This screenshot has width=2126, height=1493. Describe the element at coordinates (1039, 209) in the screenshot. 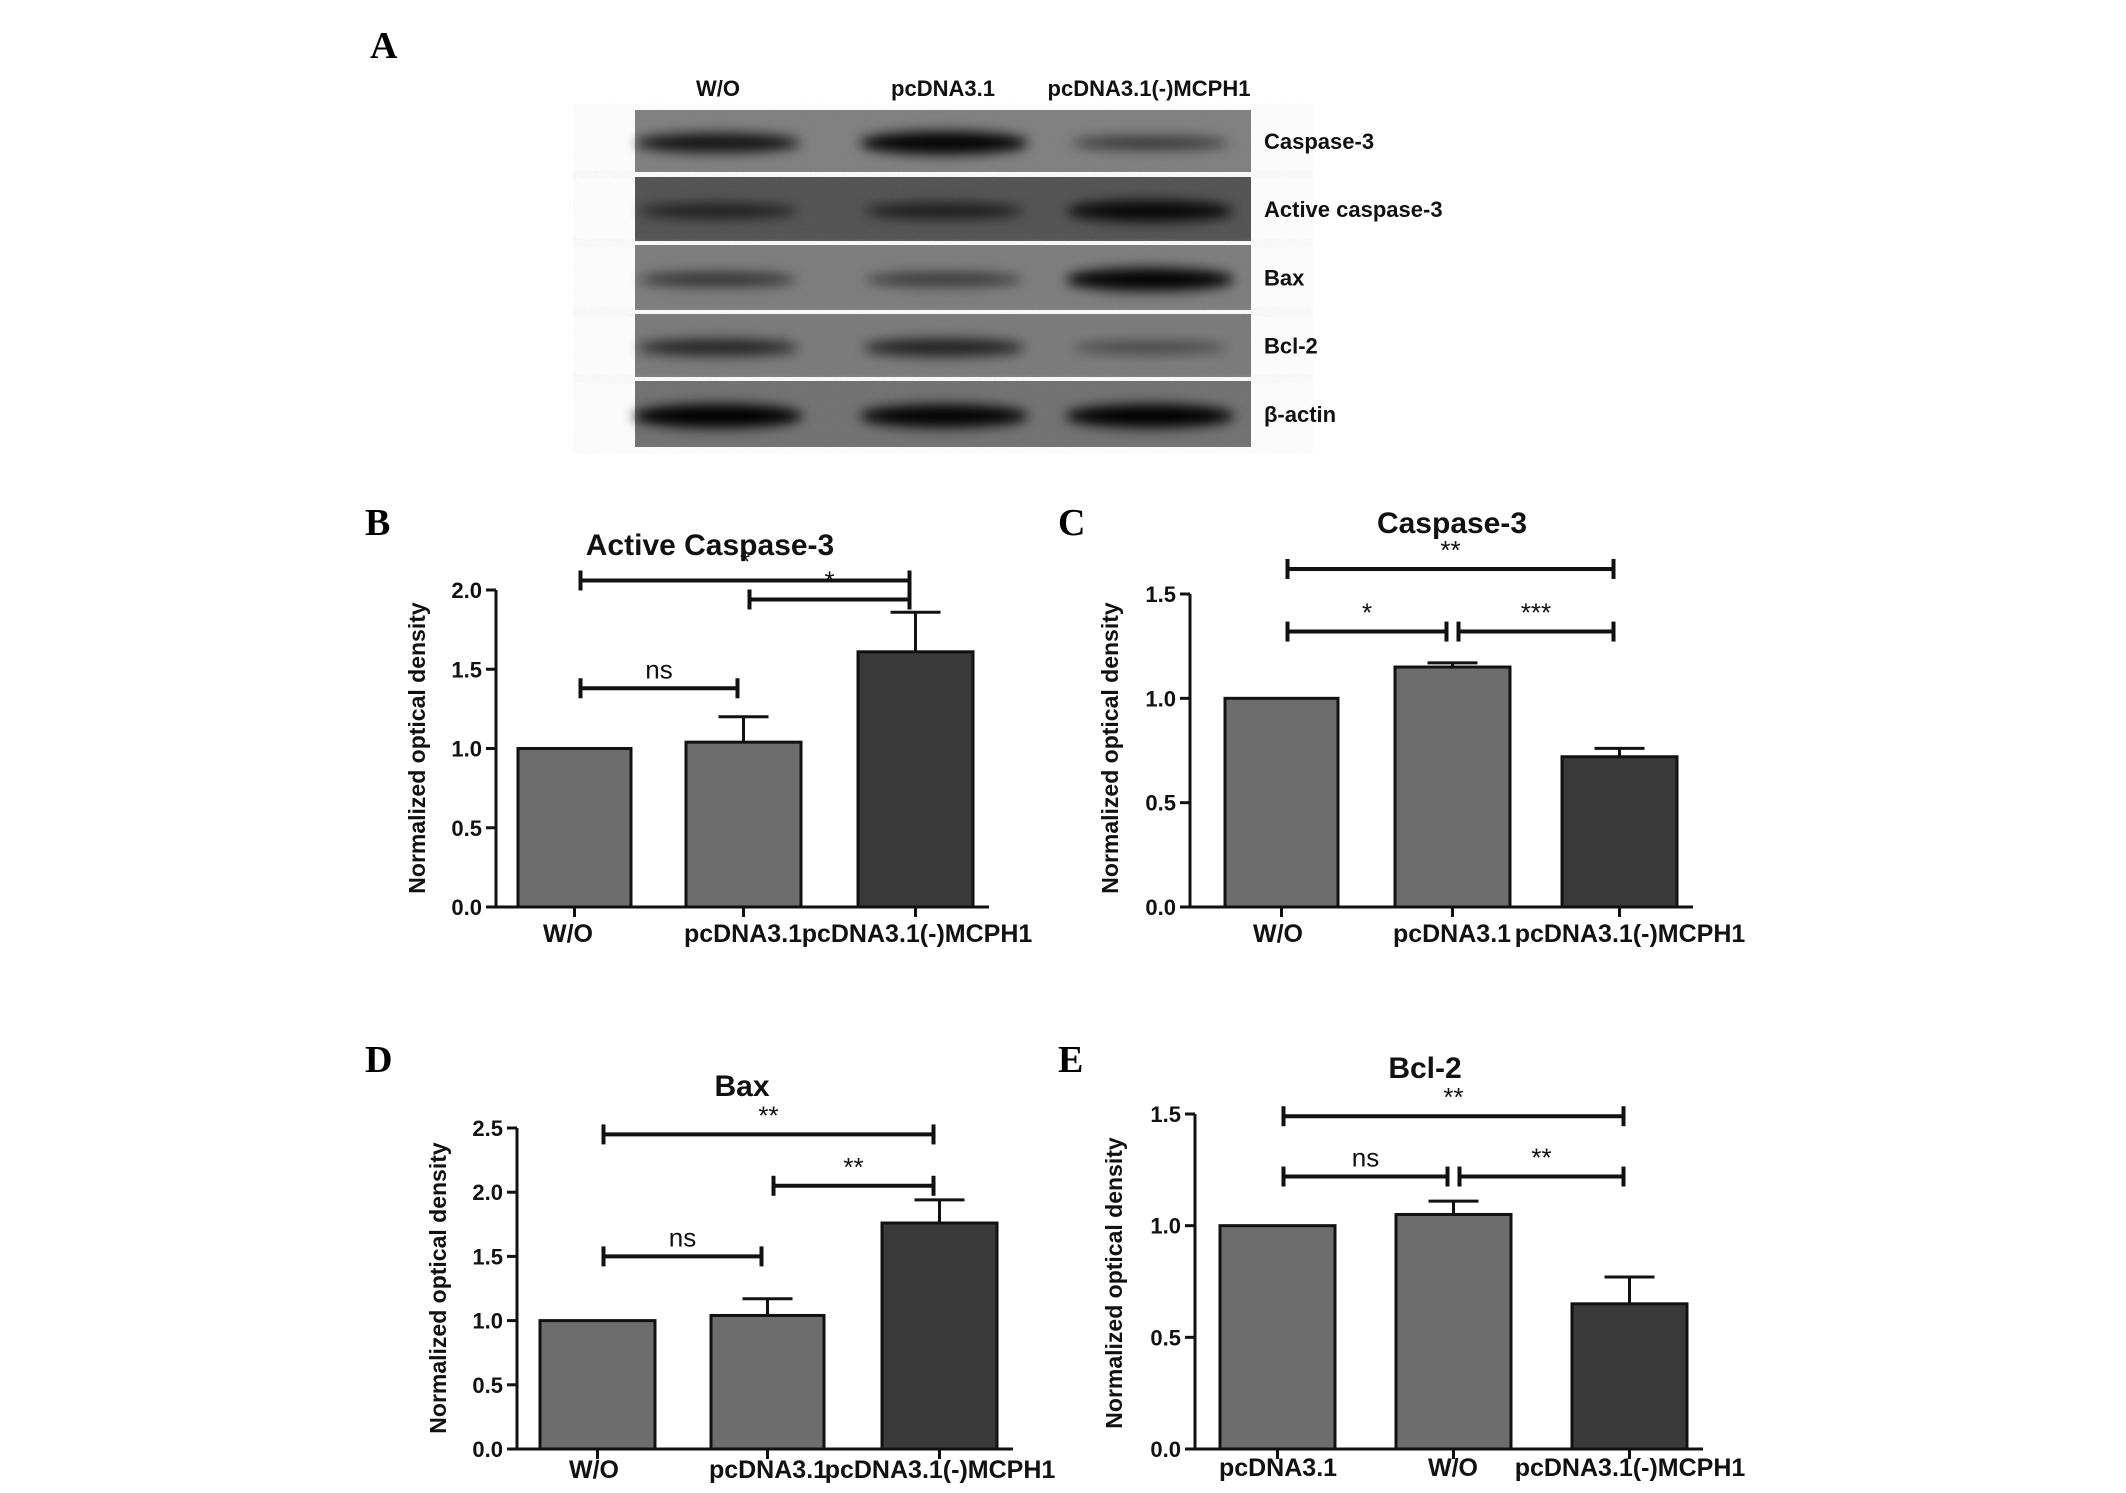

I see `blot-strip: Active caspase-3` at that location.